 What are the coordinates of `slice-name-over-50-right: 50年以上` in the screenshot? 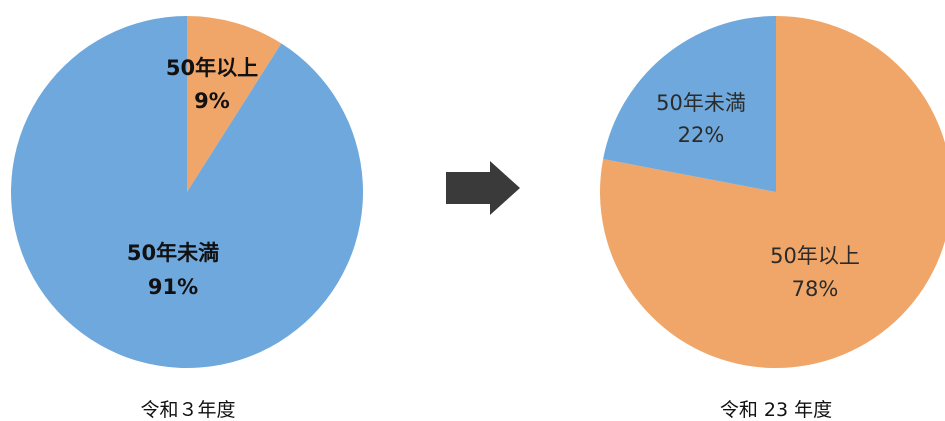 It's located at (815, 256).